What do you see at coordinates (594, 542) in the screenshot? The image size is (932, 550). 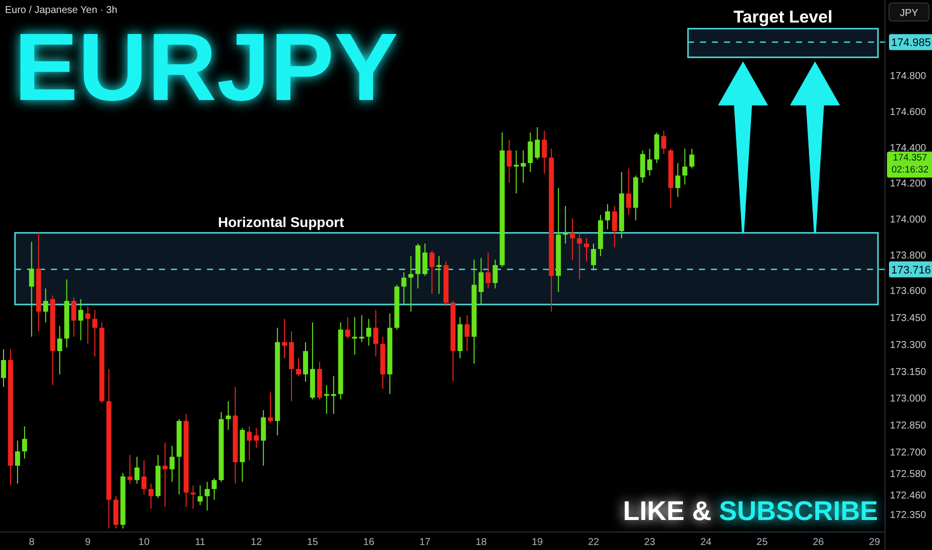 I see `x-tick-label: 22` at bounding box center [594, 542].